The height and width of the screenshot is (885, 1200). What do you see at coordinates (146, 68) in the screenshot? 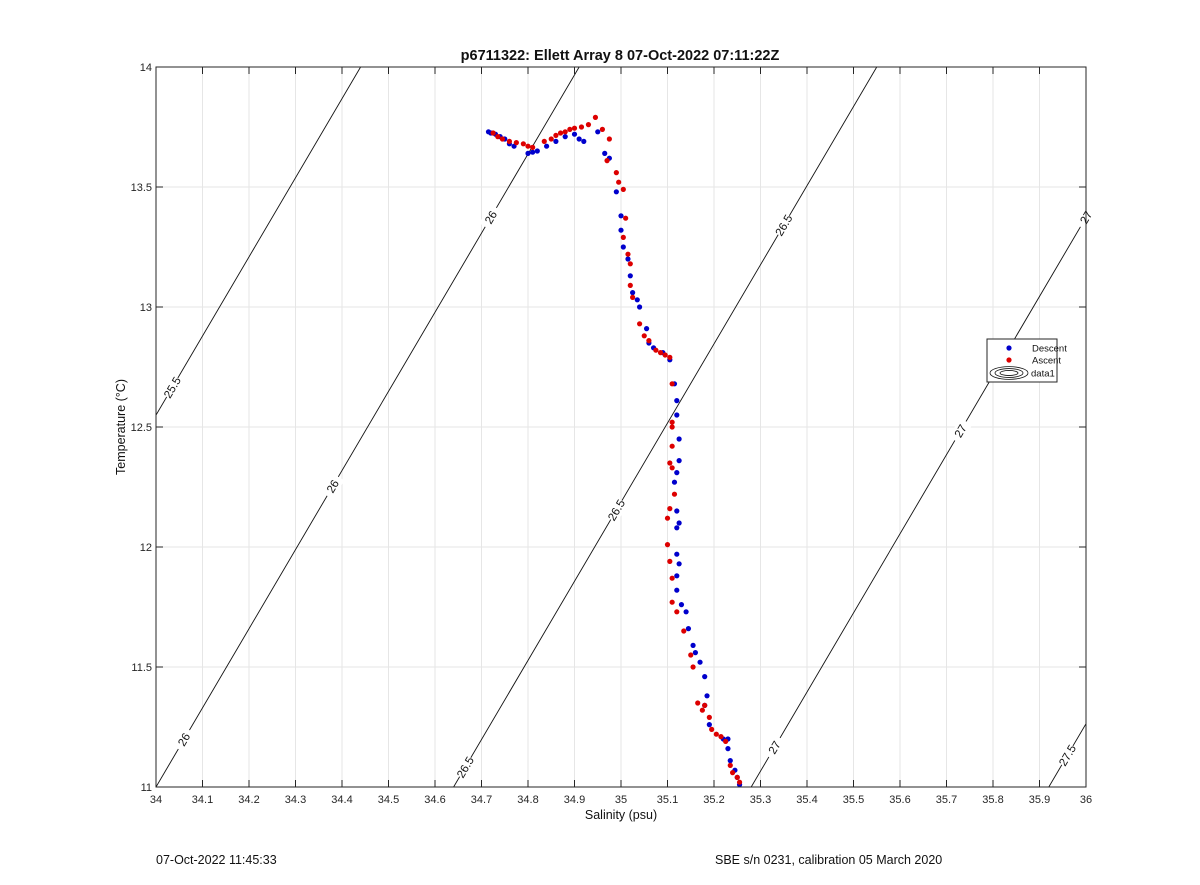
I see `y-tick-label: 14` at bounding box center [146, 68].